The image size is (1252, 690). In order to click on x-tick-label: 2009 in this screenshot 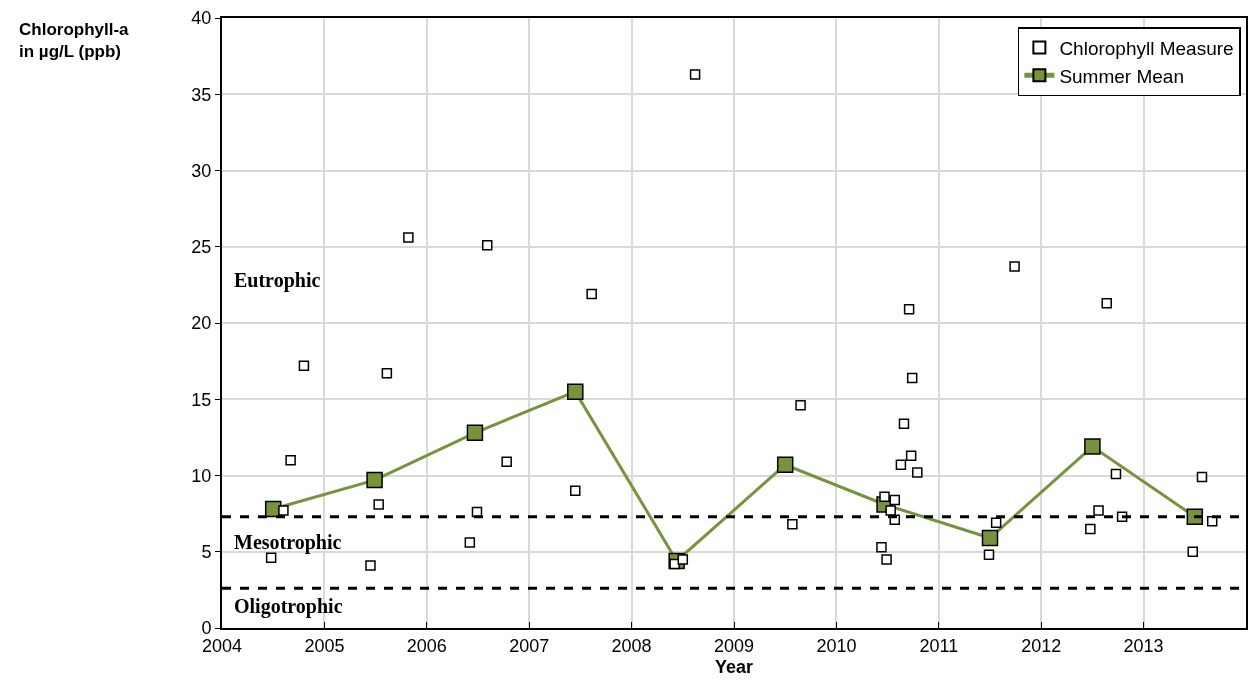, I will do `click(734, 645)`.